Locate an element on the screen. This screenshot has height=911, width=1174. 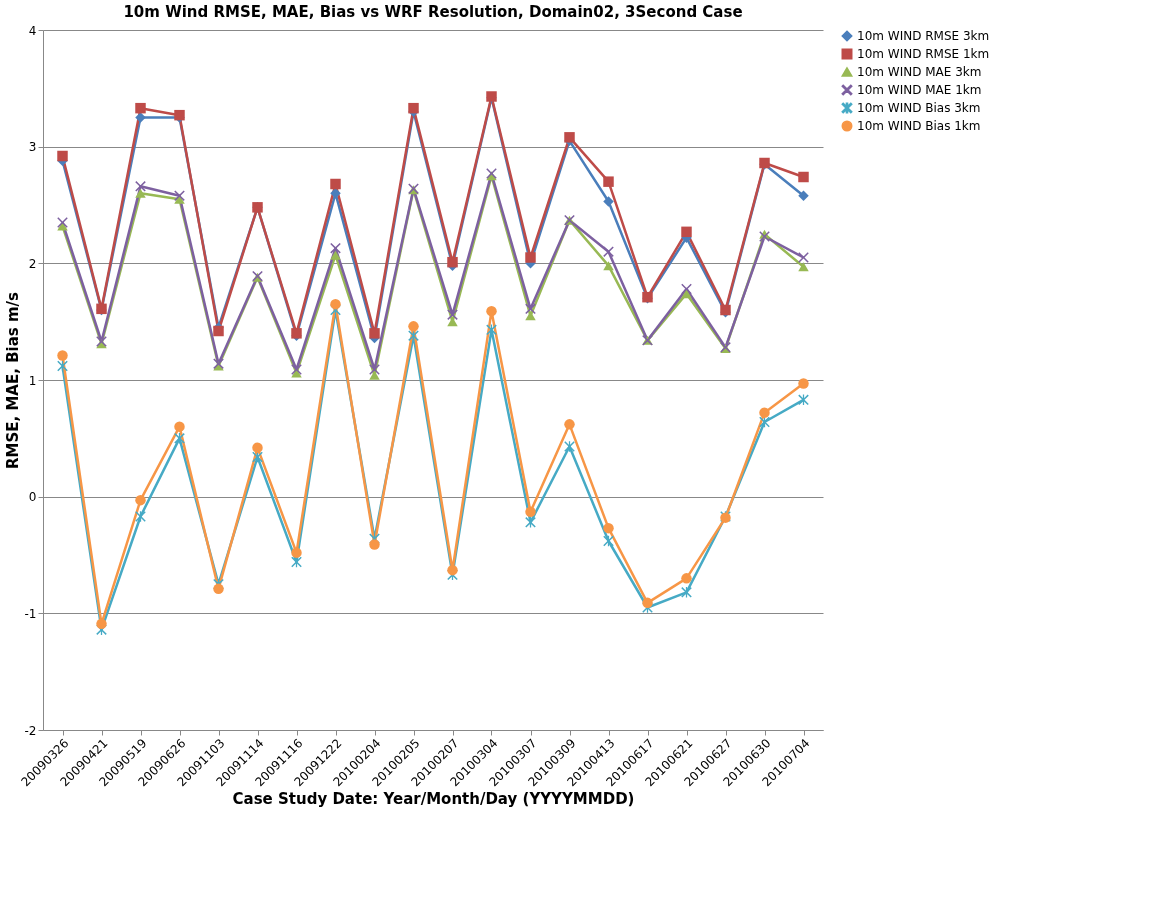
y-tick-label: 2 is located at coordinates (32, 263).